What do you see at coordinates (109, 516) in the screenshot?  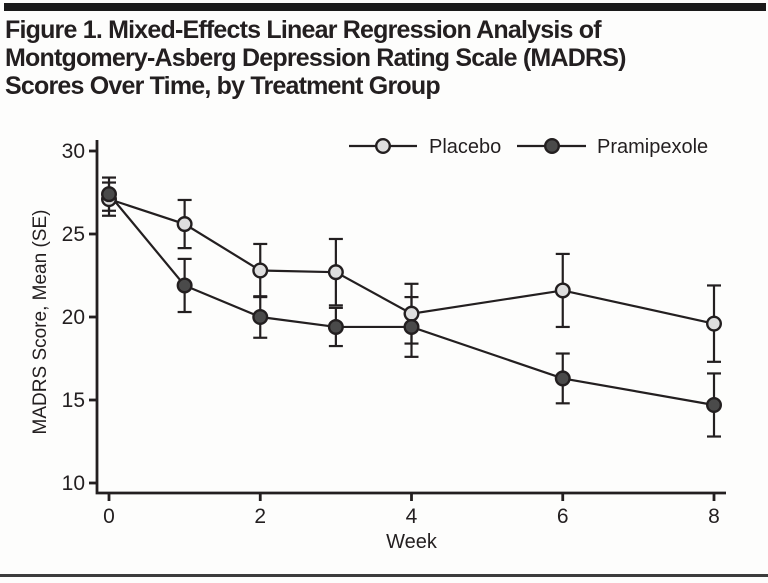 I see `x-tick-label: 0` at bounding box center [109, 516].